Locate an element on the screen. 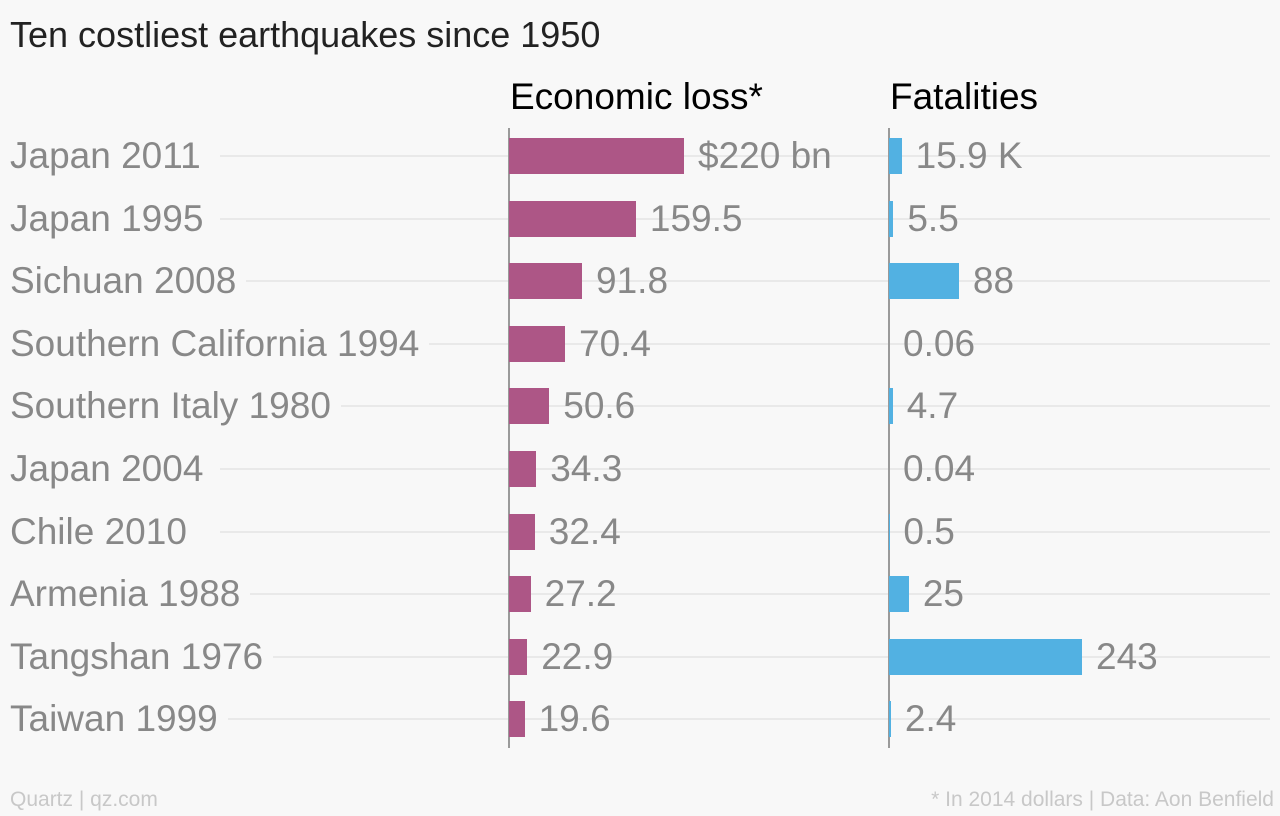  economic-loss-value: 32.4 is located at coordinates (584, 531).